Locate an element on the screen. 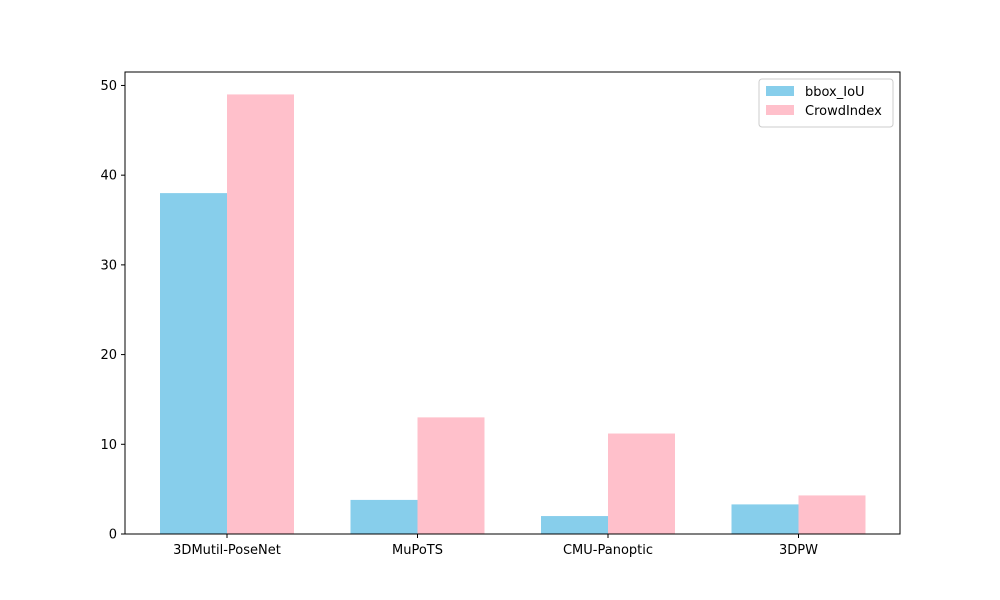  y-tick-label: 50 is located at coordinates (108, 86).